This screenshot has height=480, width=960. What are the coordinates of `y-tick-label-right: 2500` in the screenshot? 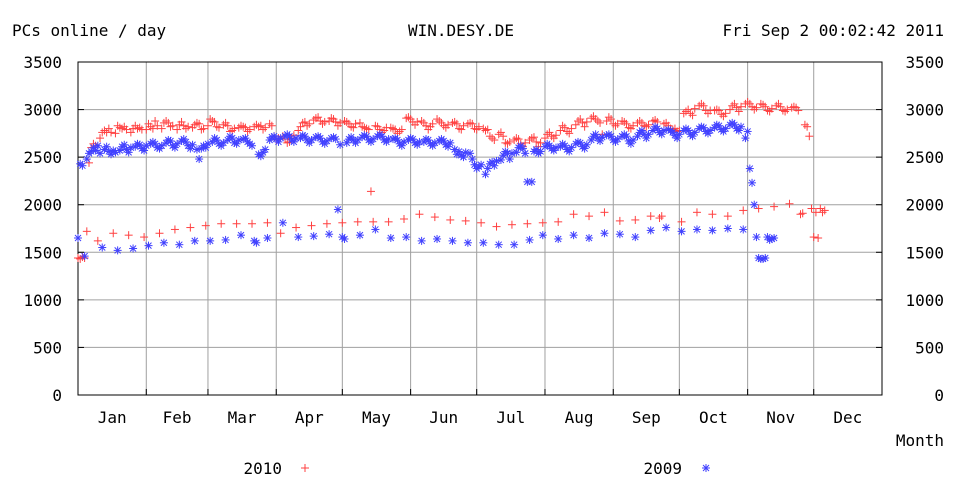 It's located at (924, 157).